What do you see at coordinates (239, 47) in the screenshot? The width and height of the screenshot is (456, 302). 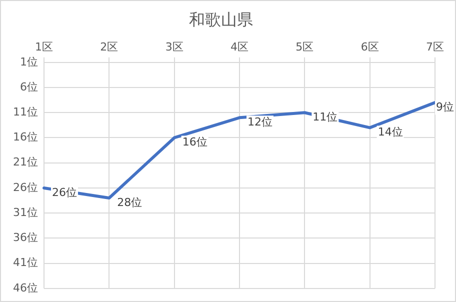 I see `x-tick-label: 4区` at bounding box center [239, 47].